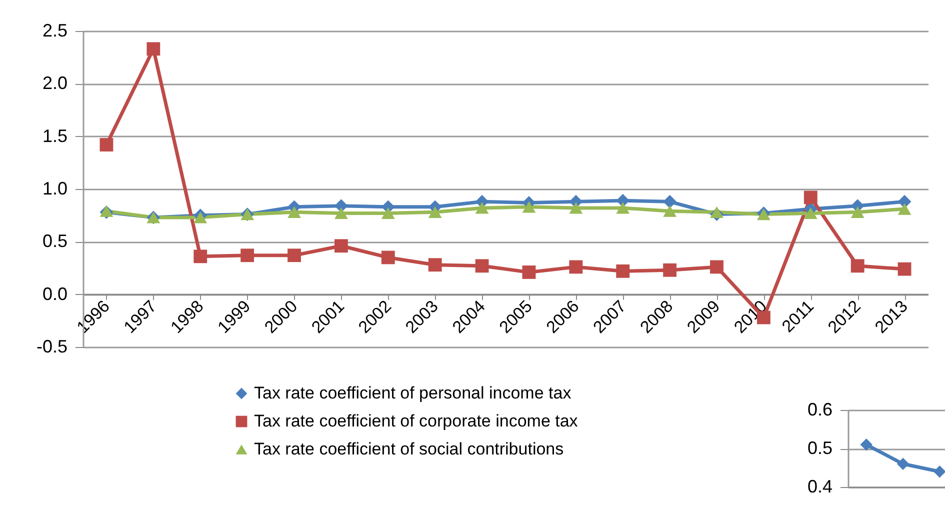  Describe the element at coordinates (819, 486) in the screenshot. I see `y-tick-label: 0.4` at that location.